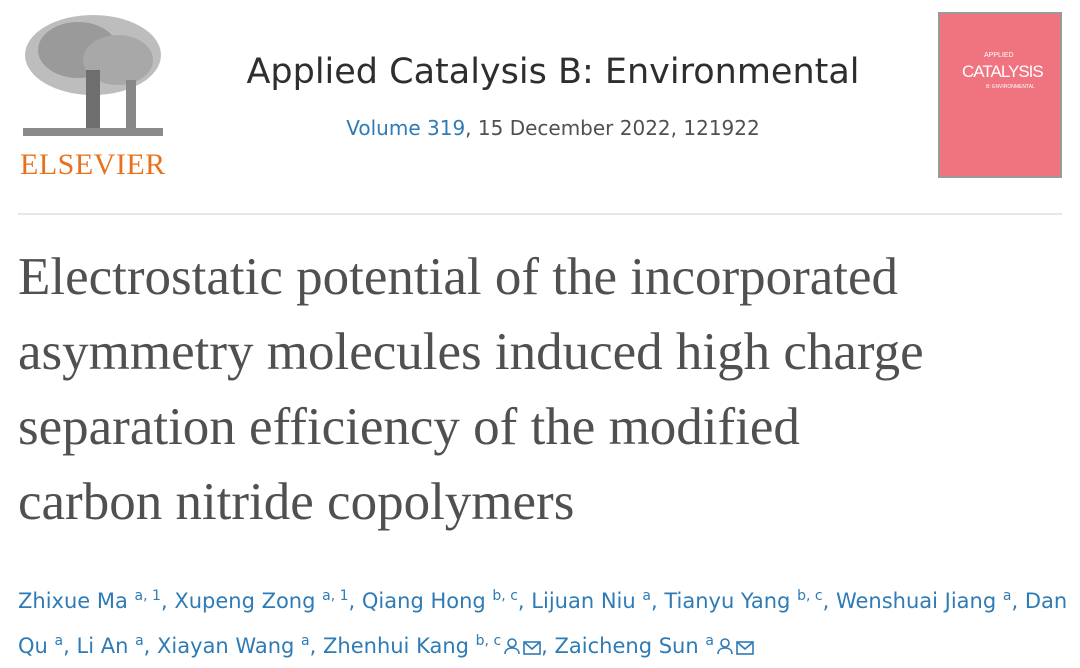 Image resolution: width=1080 pixels, height=668 pixels. I want to click on author-name: Zhixue Ma, so click(73, 601).